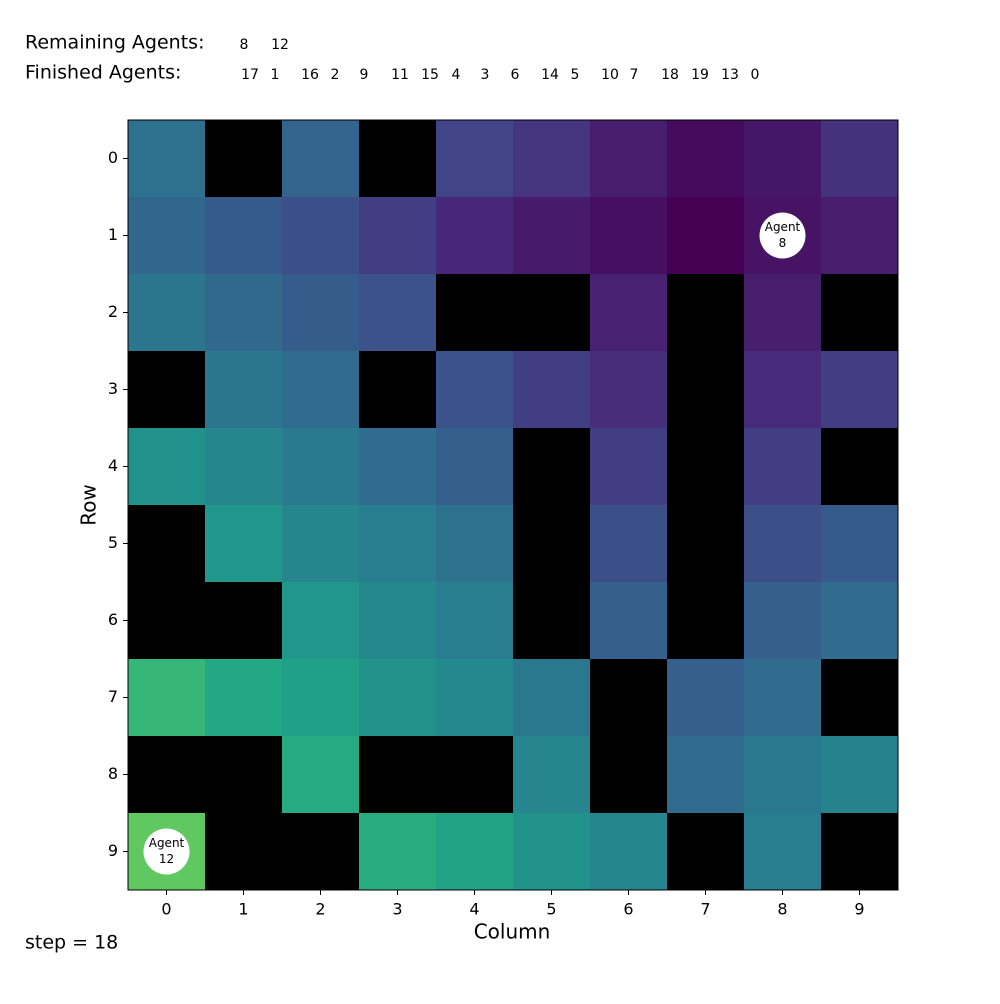 This screenshot has width=1000, height=1004. I want to click on finished-agent: 0, so click(755, 75).